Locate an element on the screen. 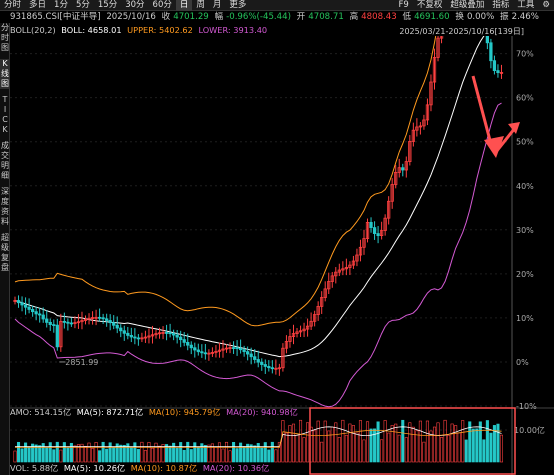 The width and height of the screenshot is (554, 475). sidebar-char-15: 明 is located at coordinates (5, 165).